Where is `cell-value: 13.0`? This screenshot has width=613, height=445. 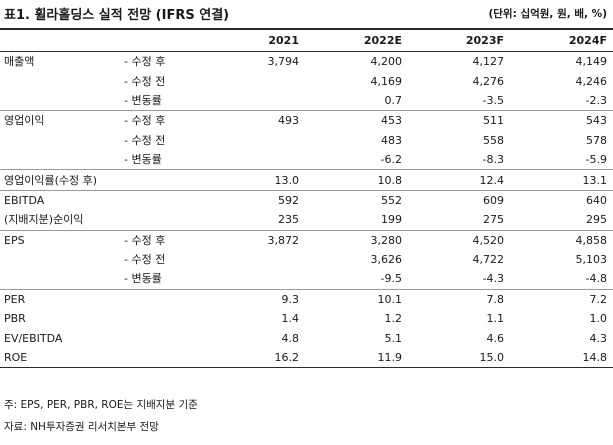 cell-value: 13.0 is located at coordinates (261, 180).